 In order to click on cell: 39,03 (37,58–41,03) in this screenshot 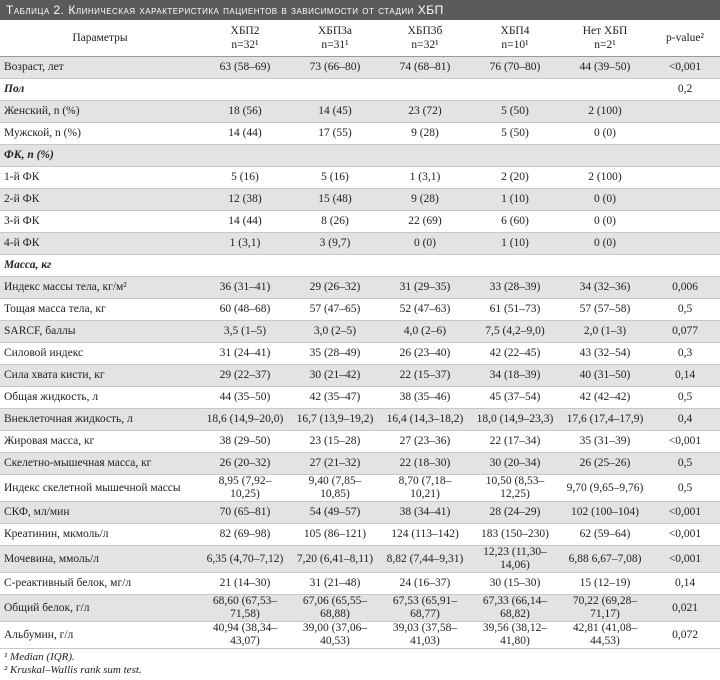, I will do `click(425, 635)`.